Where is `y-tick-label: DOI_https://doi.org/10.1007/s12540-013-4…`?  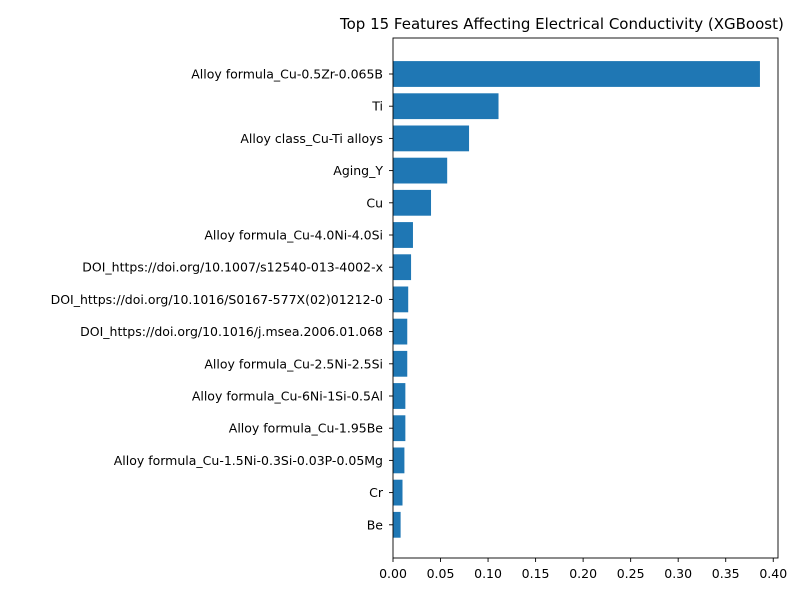 y-tick-label: DOI_https://doi.org/10.1007/s12540-013-4… is located at coordinates (232, 267).